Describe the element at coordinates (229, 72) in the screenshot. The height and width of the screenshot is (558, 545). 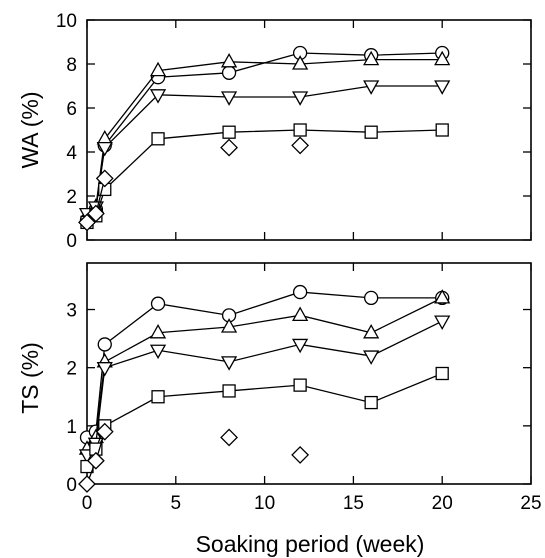
I see `data-point-circle-wa` at that location.